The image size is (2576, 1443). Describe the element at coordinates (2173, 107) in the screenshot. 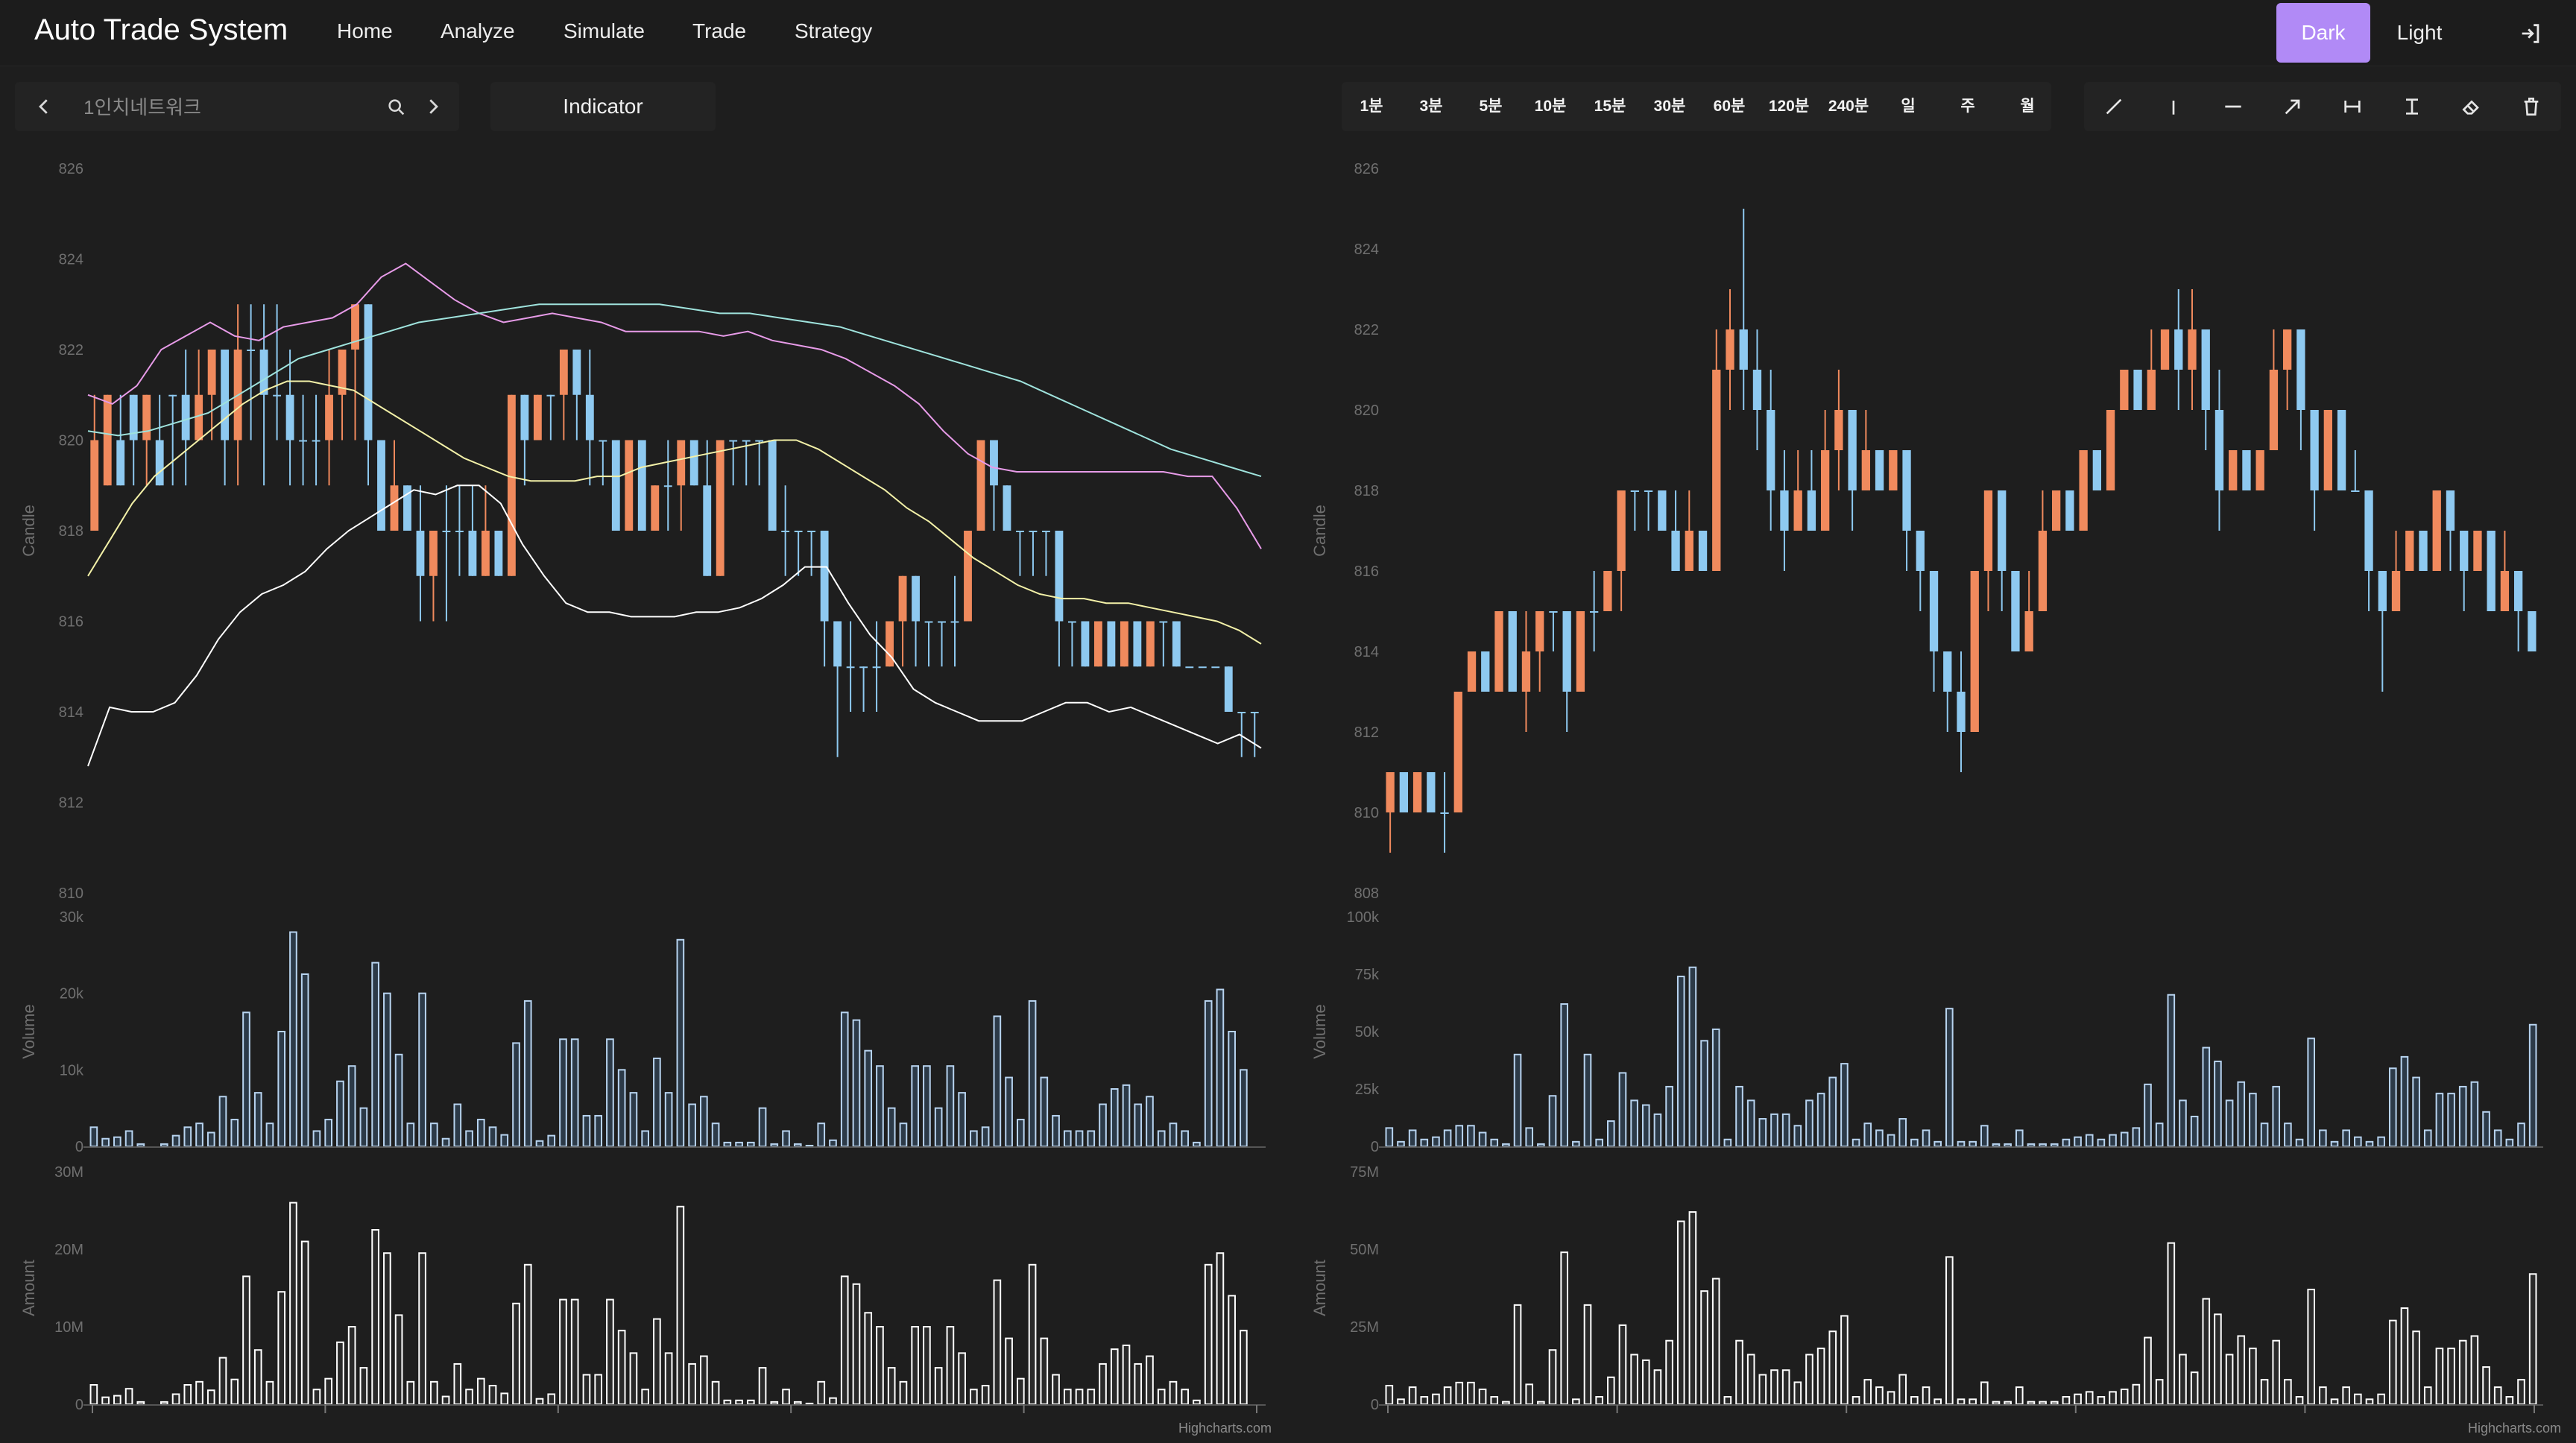

I see `vertical-line-icon` at that location.